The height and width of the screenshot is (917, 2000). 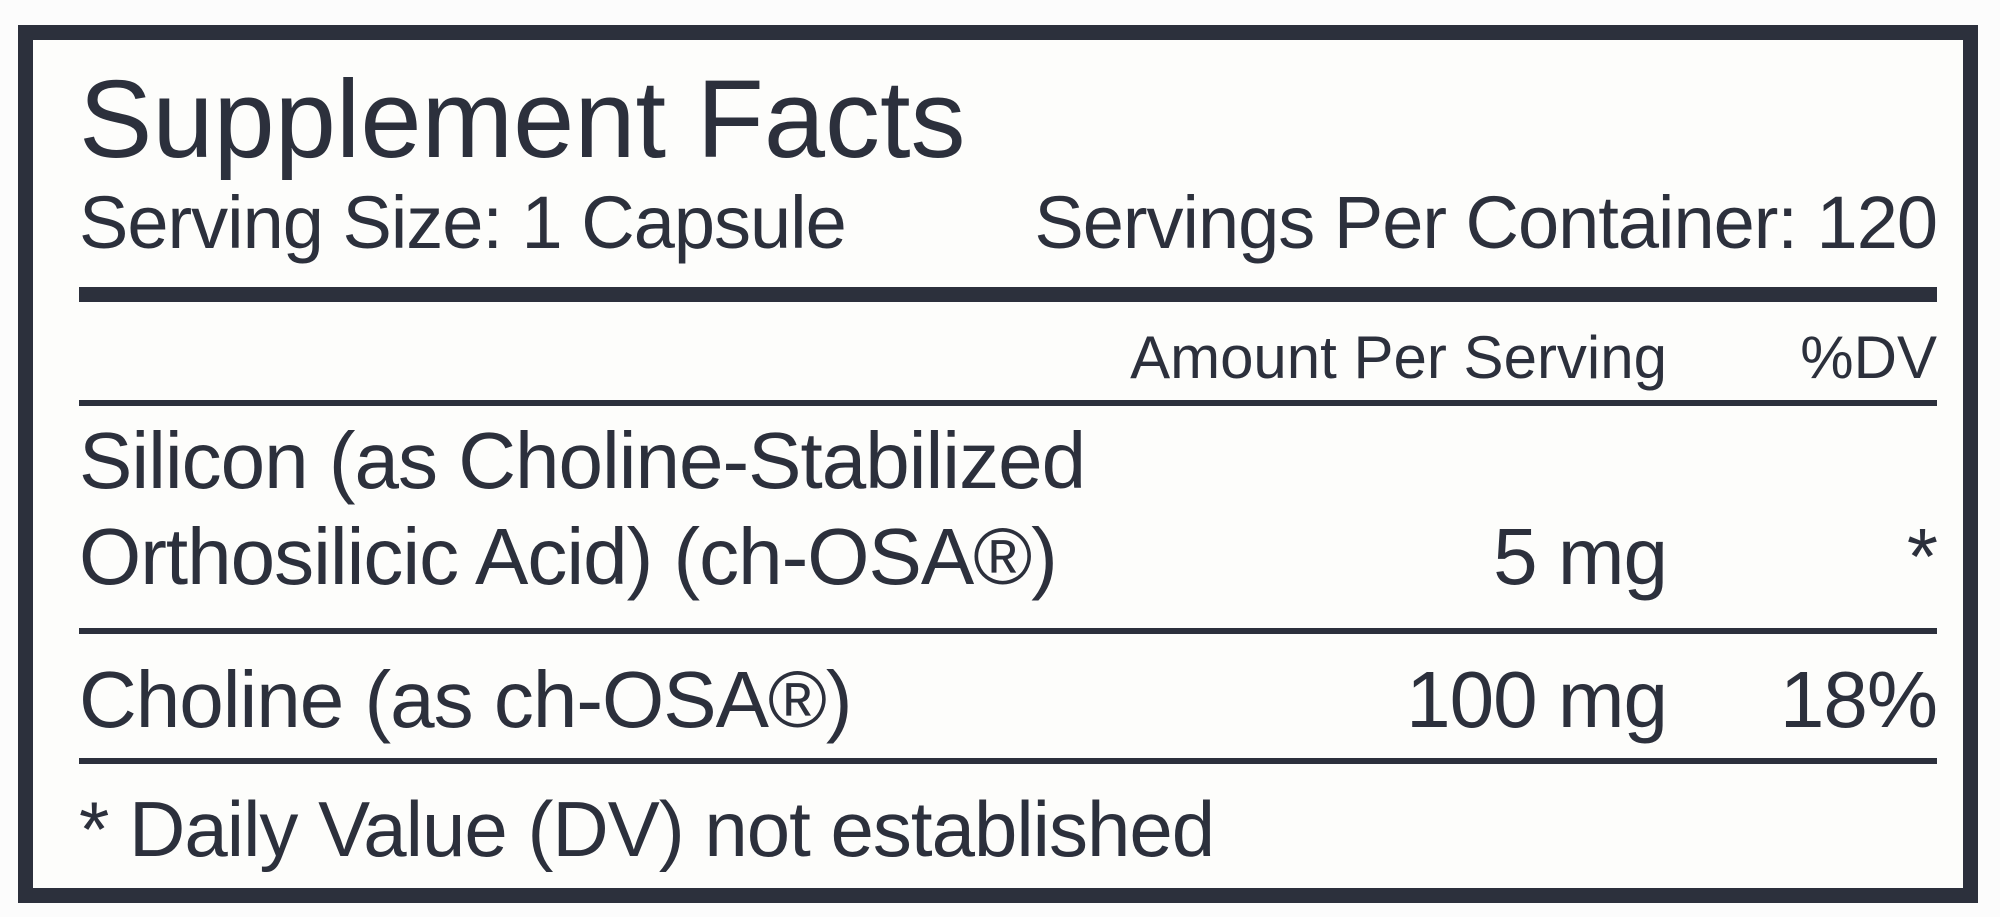 What do you see at coordinates (1008, 294) in the screenshot?
I see `divider-thick` at bounding box center [1008, 294].